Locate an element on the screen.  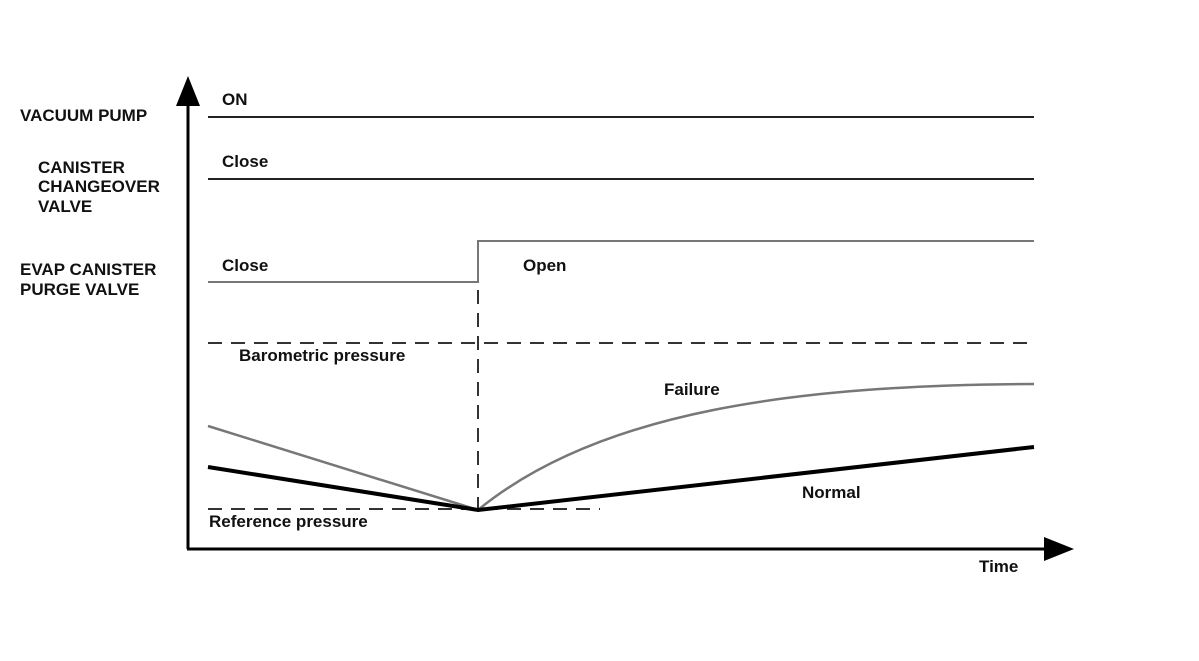
row-label: CHANGEOVER is located at coordinates (99, 186).